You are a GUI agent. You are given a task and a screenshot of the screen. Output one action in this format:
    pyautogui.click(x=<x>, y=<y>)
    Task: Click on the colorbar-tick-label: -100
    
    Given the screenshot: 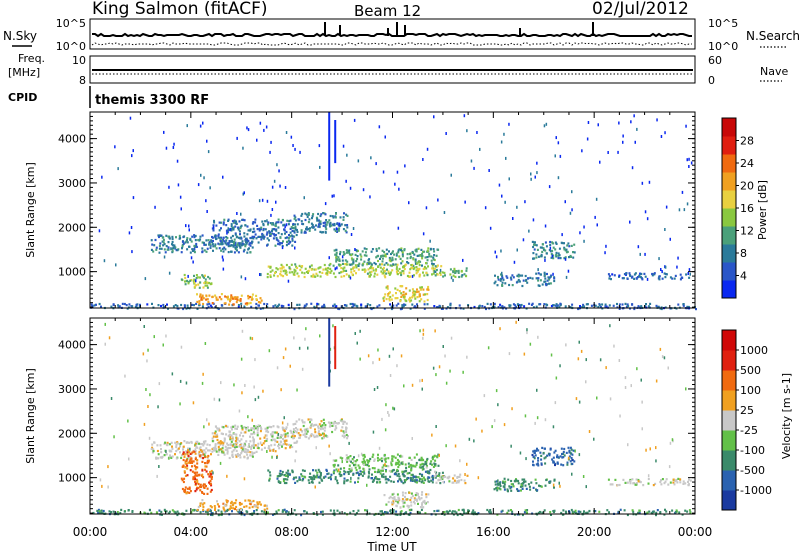 What is the action you would take?
    pyautogui.click(x=752, y=450)
    